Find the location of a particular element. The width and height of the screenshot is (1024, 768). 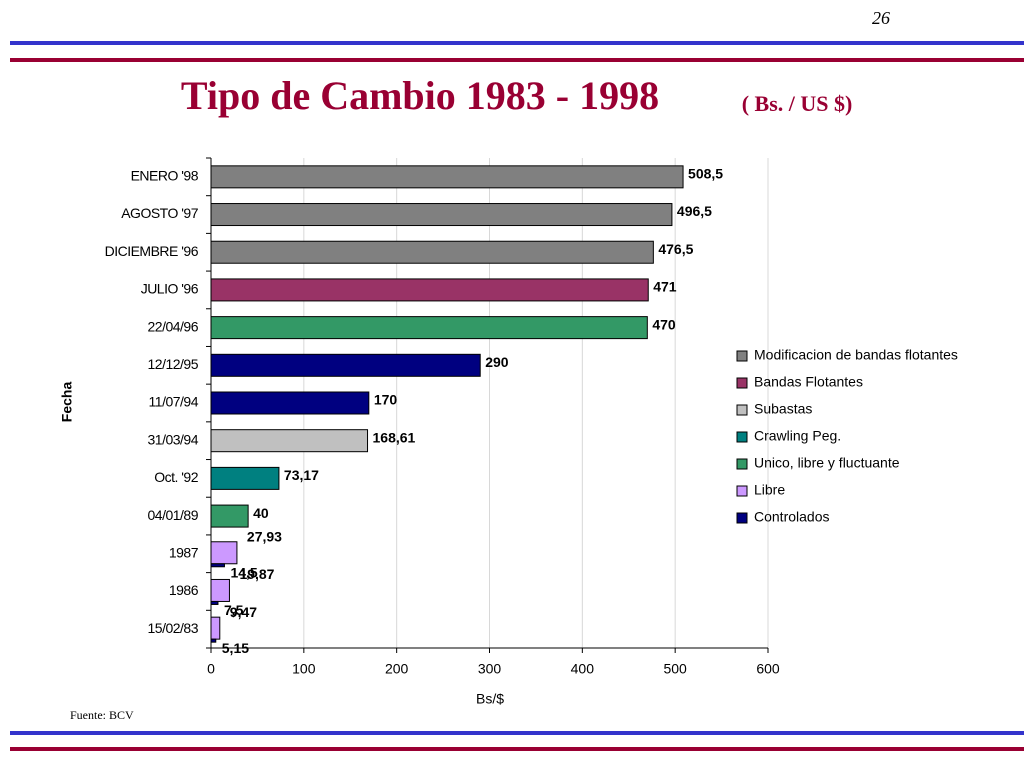

y-tick-label: ENERO '98 is located at coordinates (165, 176).